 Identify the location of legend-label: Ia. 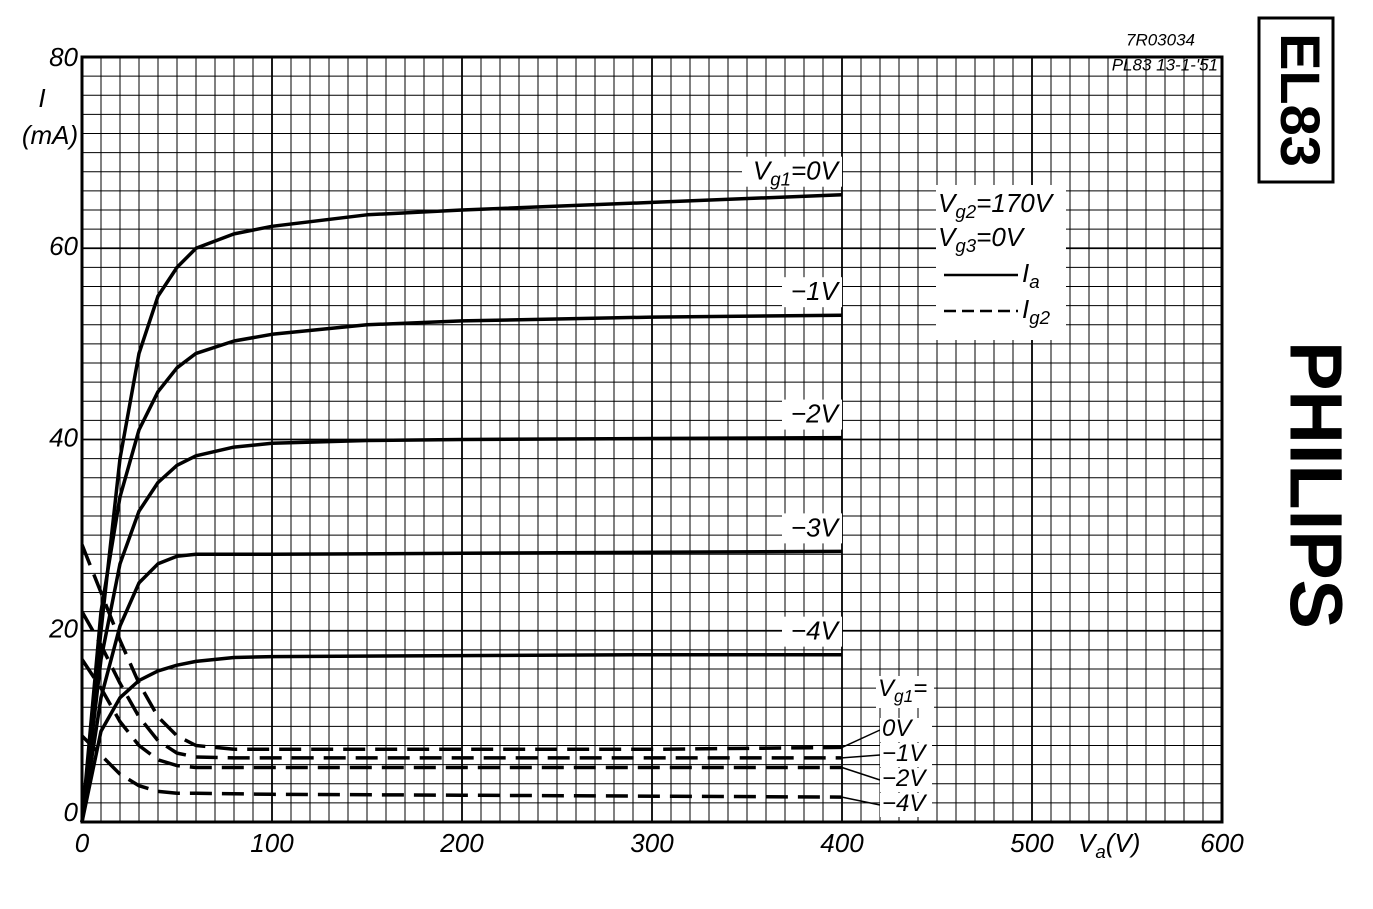
(1031, 275).